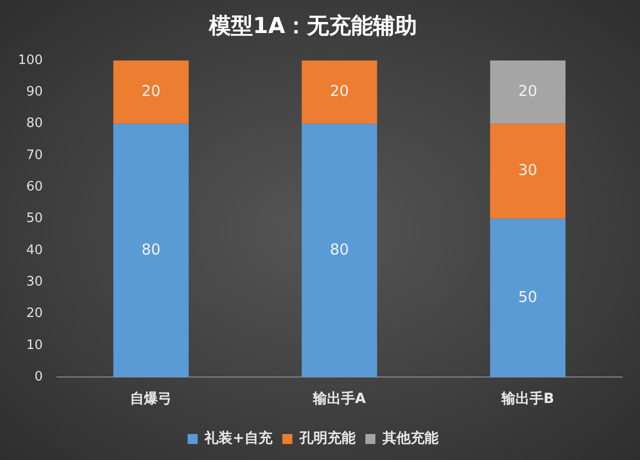  I want to click on y-tick-label: 30, so click(34, 282).